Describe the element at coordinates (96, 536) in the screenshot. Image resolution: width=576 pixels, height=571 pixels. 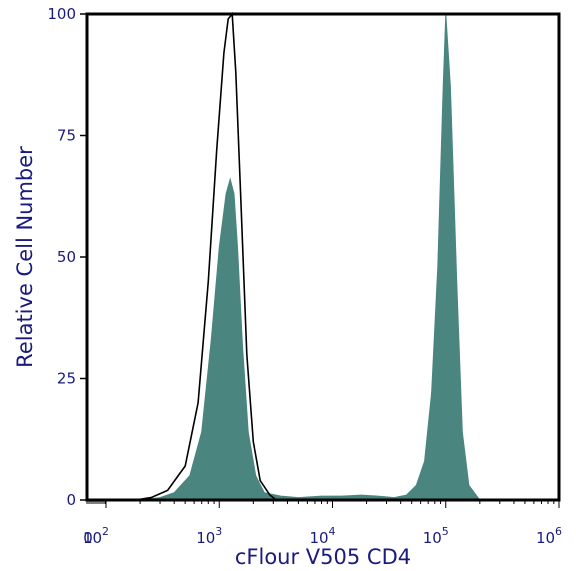
I see `x-tick-label: 10²` at that location.